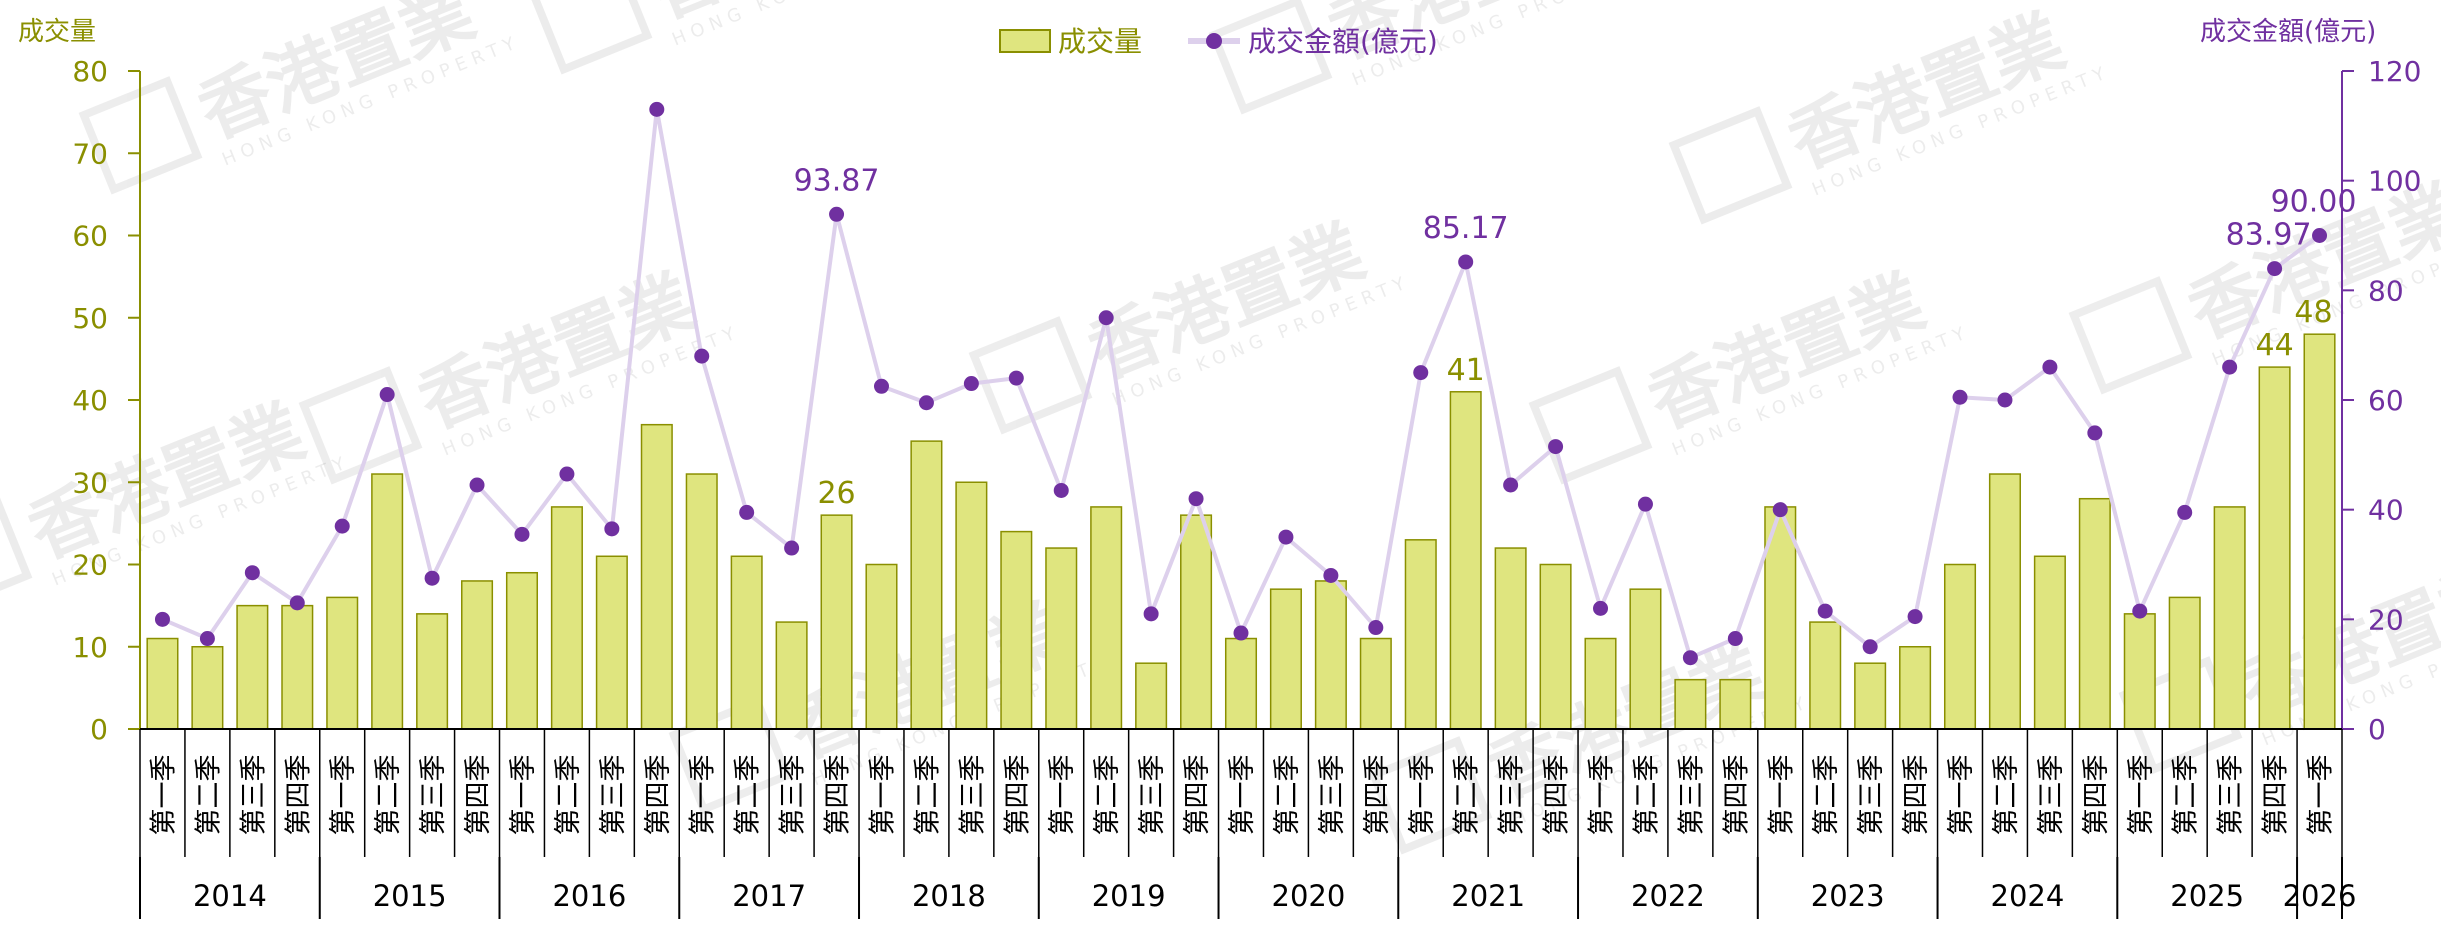 Image resolution: width=2441 pixels, height=940 pixels. I want to click on left-tick-label: 20, so click(90, 565).